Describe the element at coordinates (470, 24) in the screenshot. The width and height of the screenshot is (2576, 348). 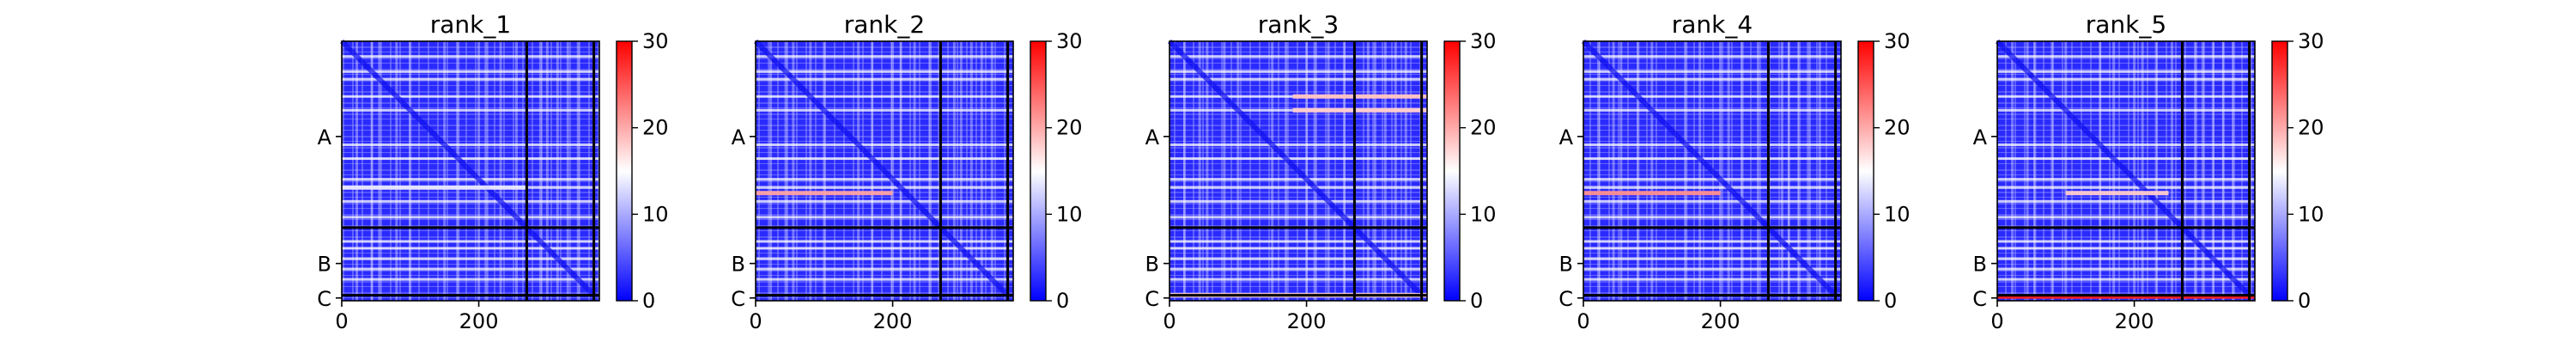
I see `panel-title: rank_1` at that location.